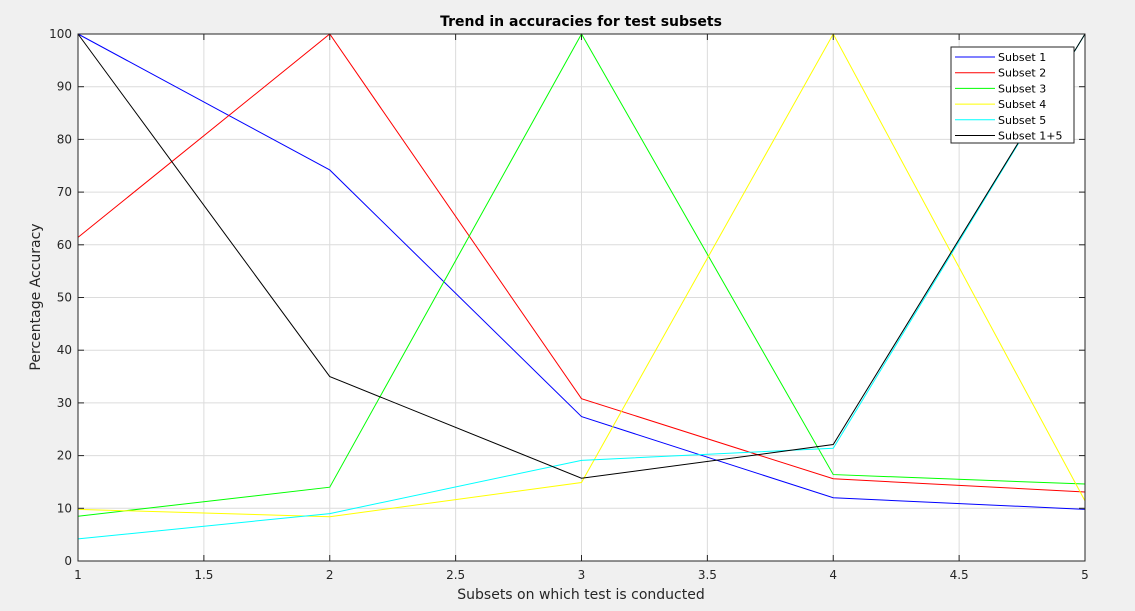  I want to click on x-tick-label: 5, so click(1085, 575).